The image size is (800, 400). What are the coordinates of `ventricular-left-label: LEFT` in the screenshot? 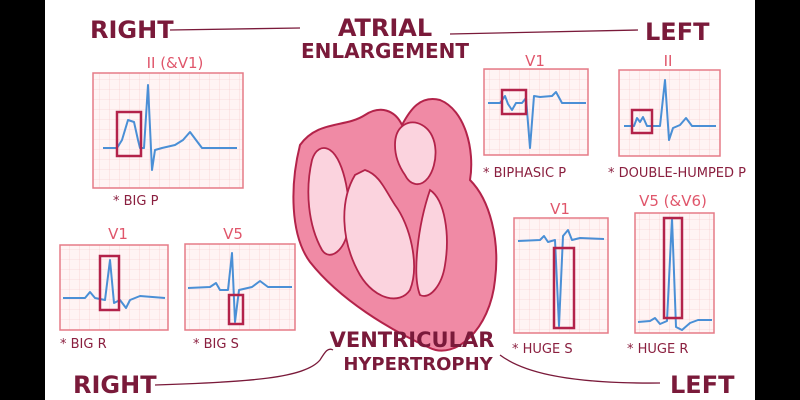 It's located at (702, 385).